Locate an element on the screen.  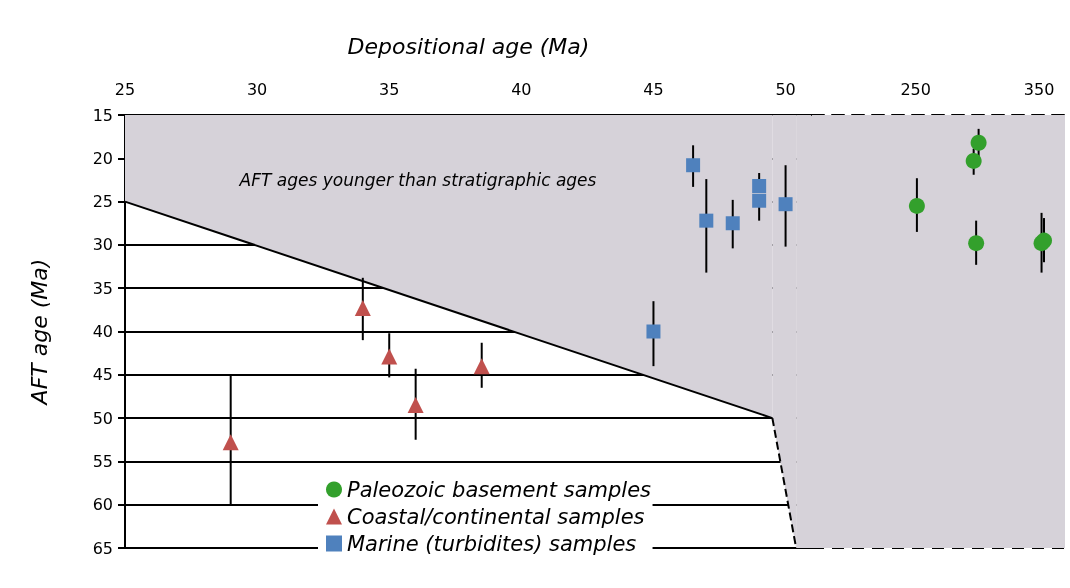
y-tick-label: 20 is located at coordinates (102, 158).